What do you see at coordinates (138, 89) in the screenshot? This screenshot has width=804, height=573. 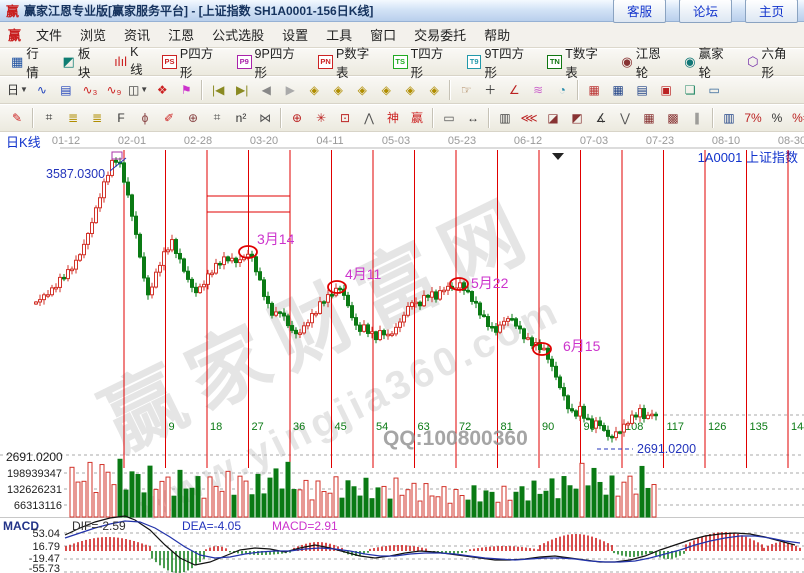 I see `candle-style-dropdown: ◫ ▼` at bounding box center [138, 89].